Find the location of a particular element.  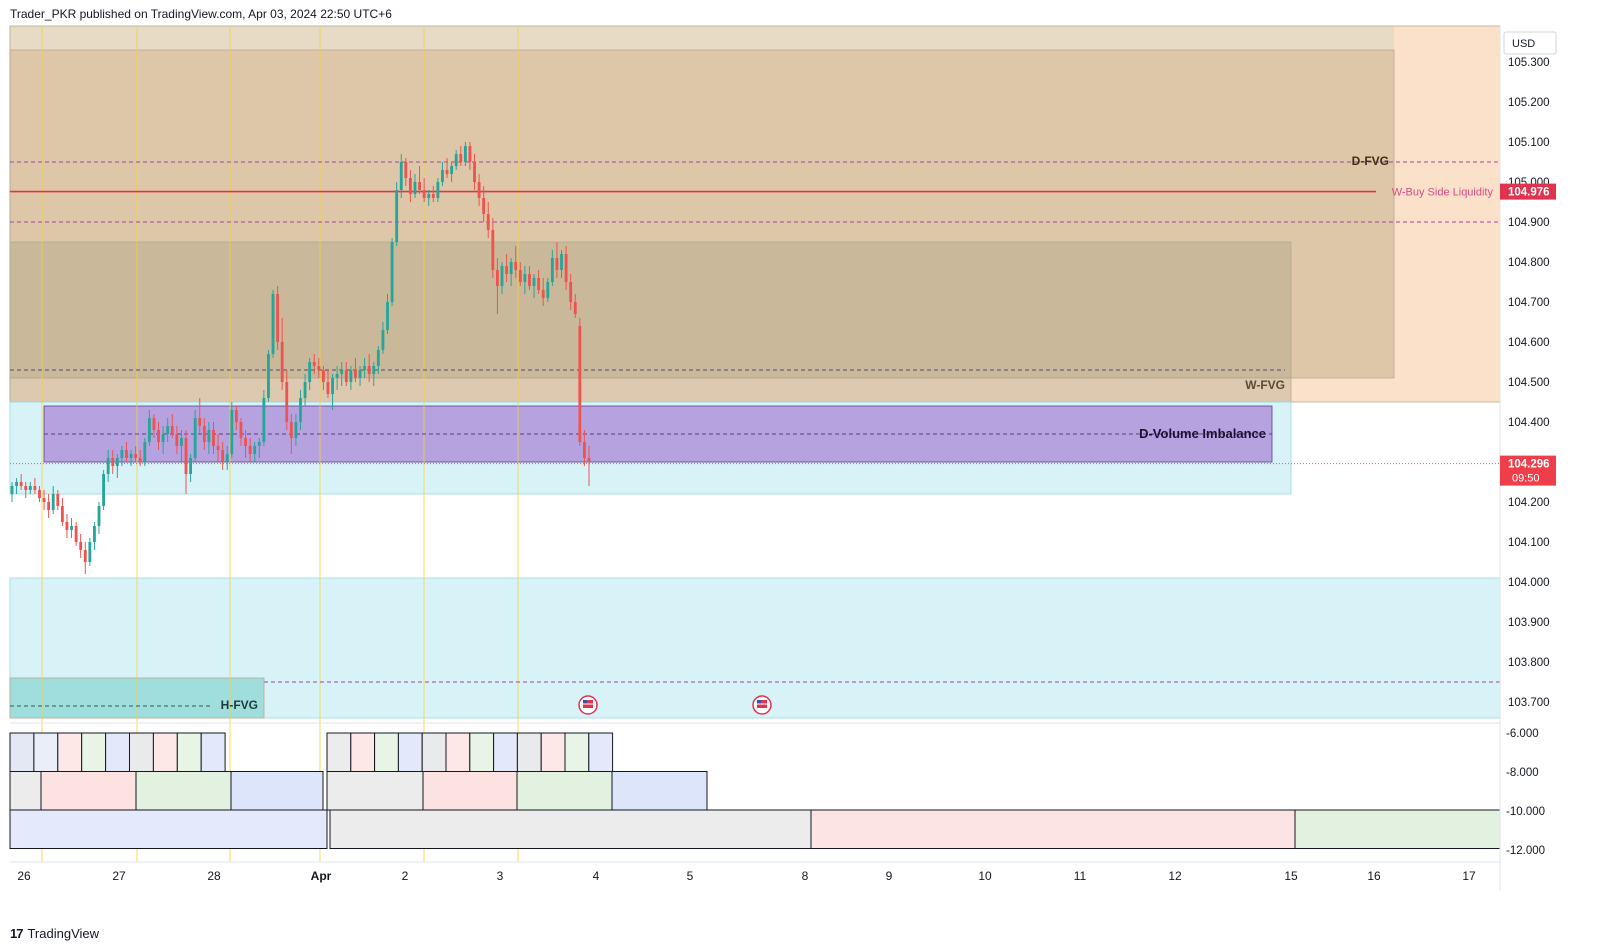

currency-label: USD is located at coordinates (1523, 44).